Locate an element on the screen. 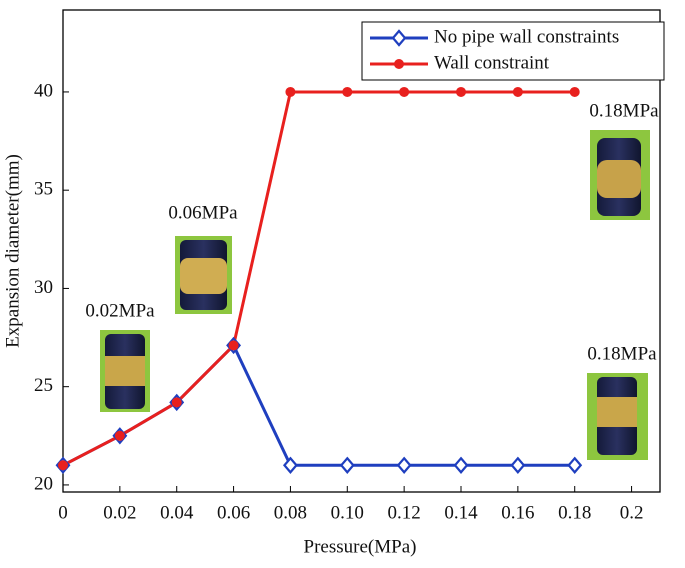 This screenshot has width=685, height=568. x-tick-label: 0.14 is located at coordinates (461, 512).